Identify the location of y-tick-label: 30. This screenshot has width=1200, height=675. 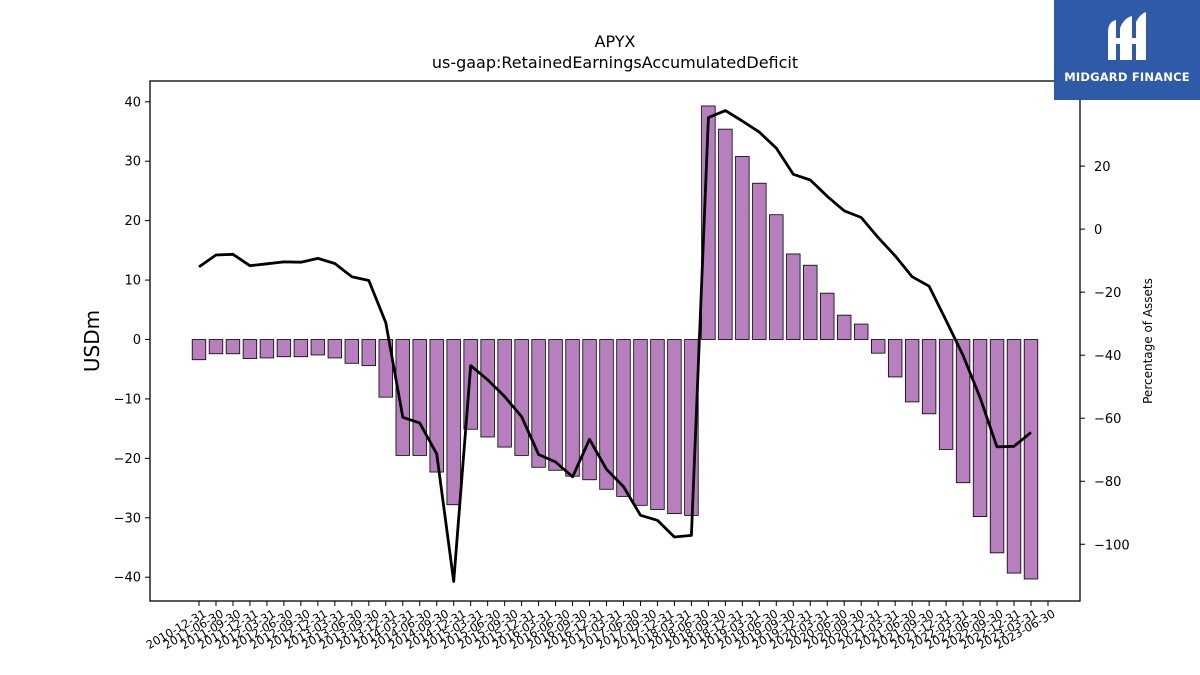
(132, 162).